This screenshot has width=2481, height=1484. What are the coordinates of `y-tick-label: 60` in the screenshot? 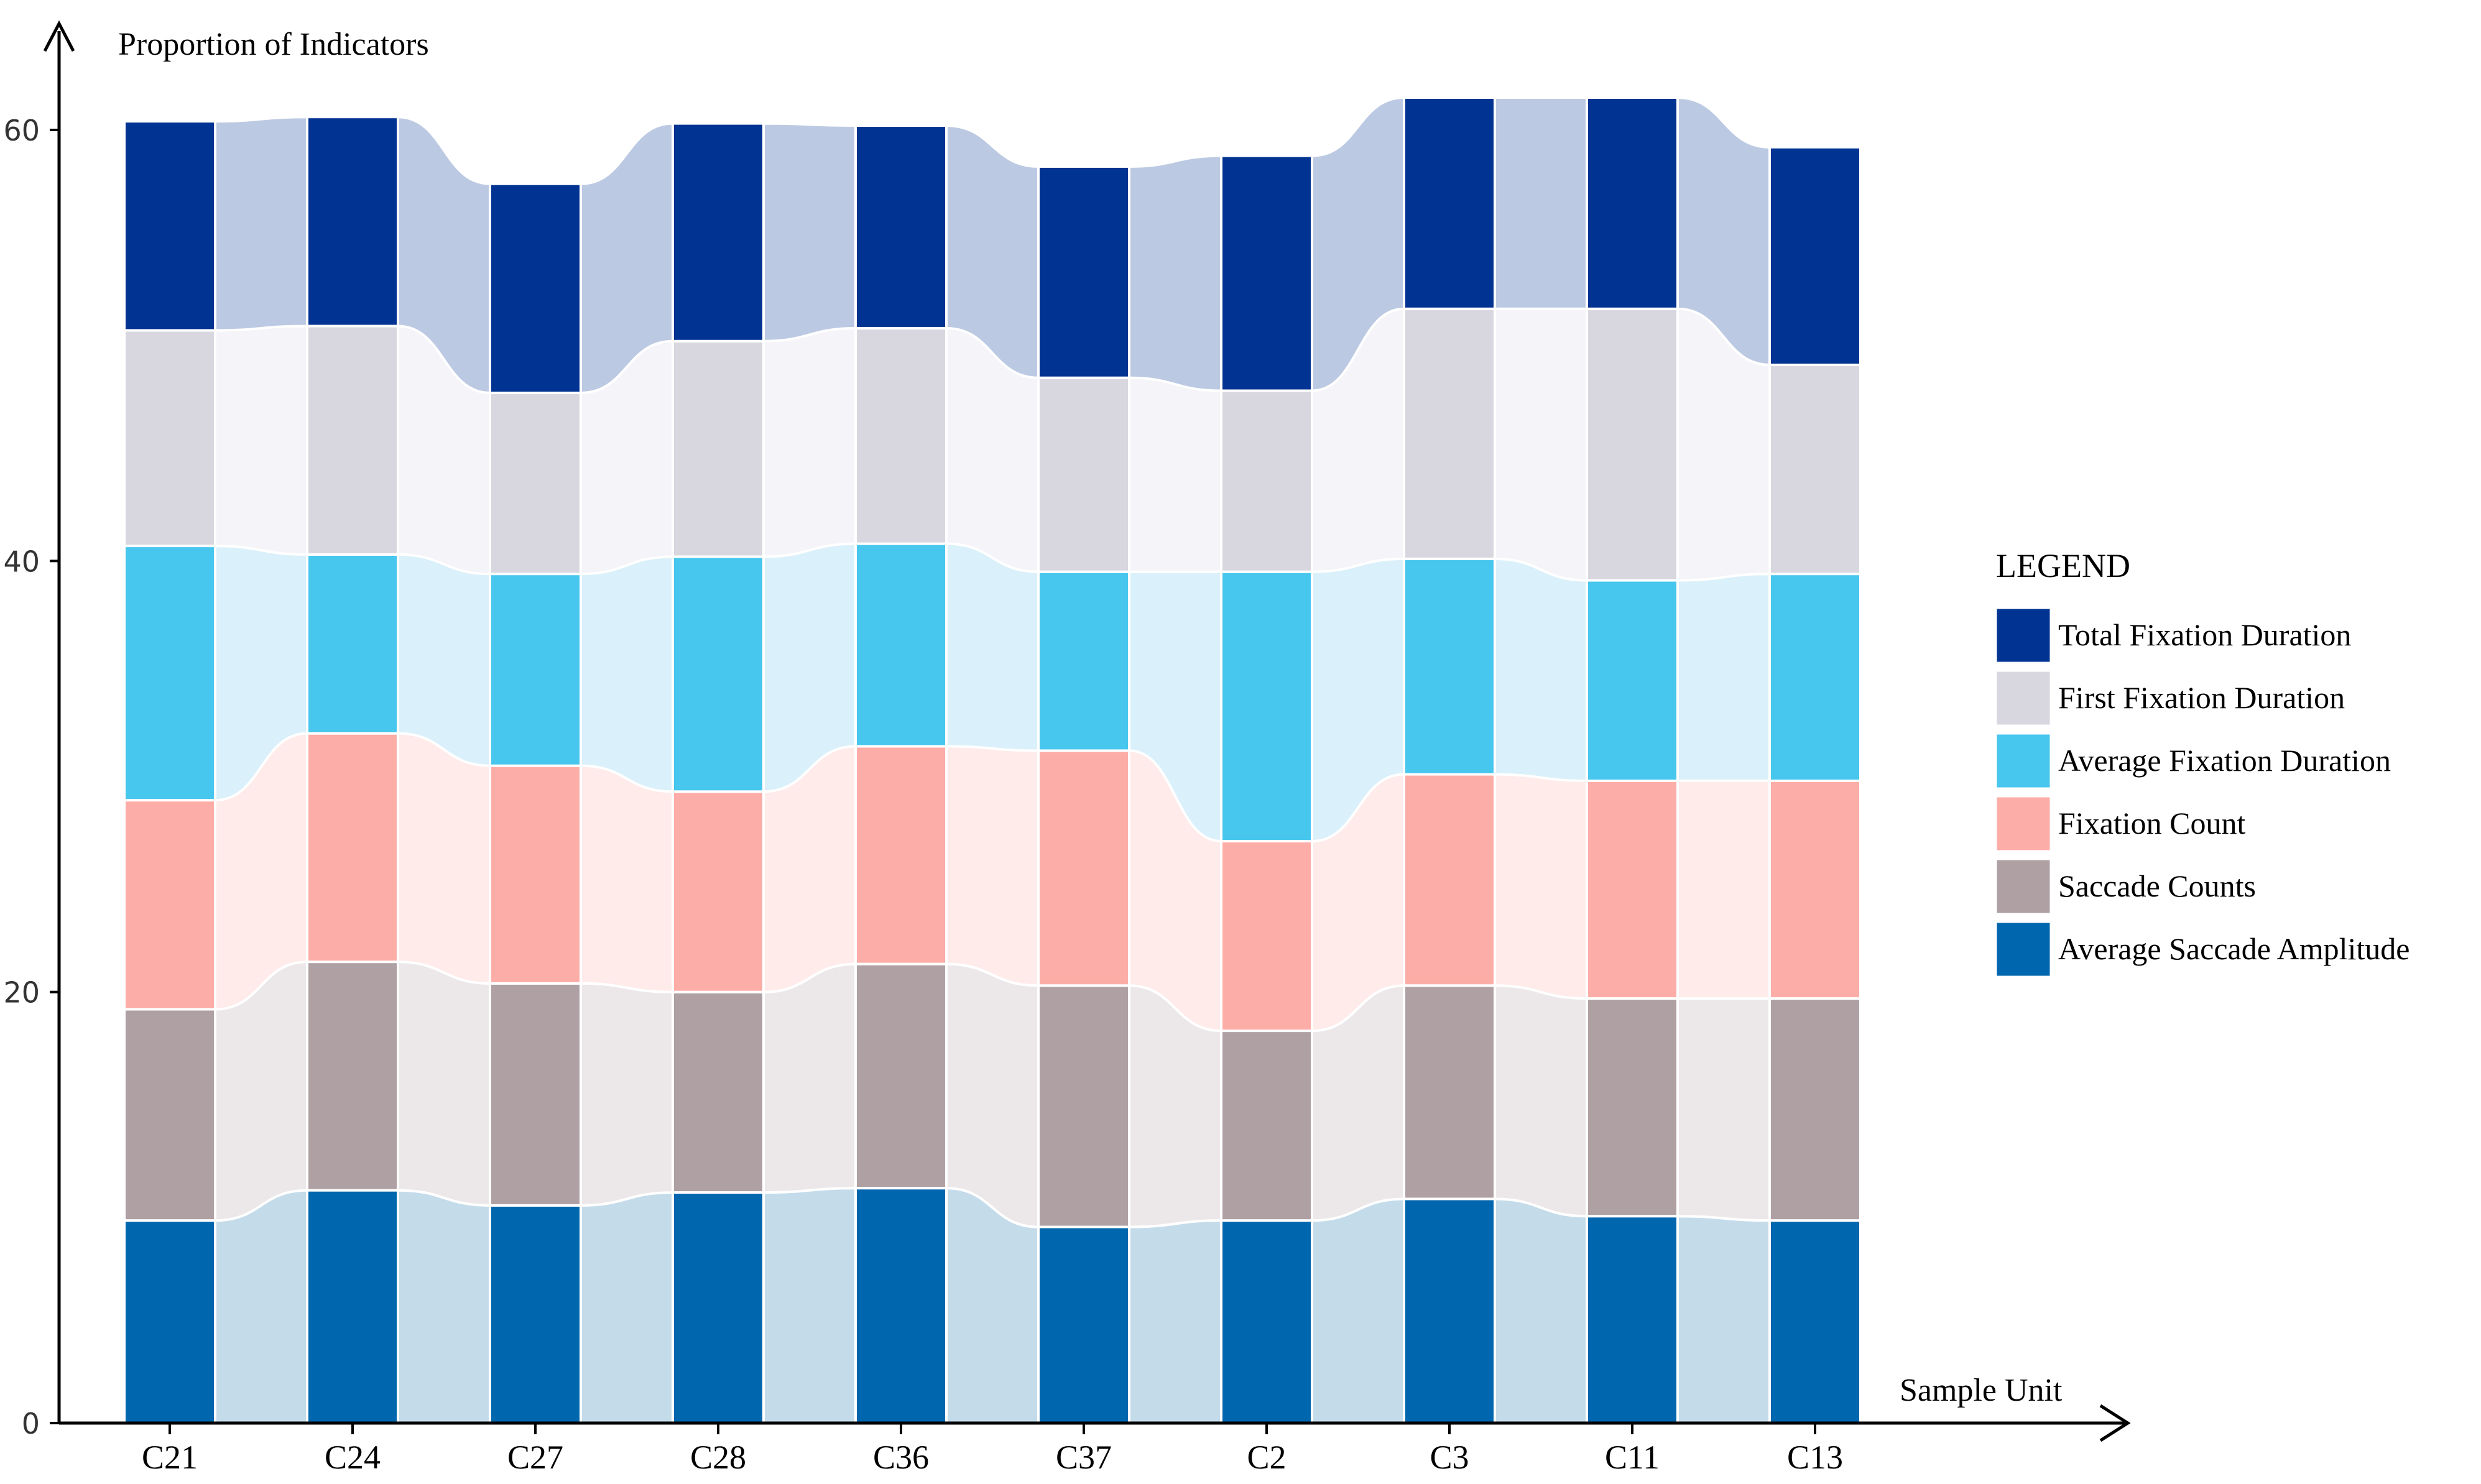 It's located at (21, 130).